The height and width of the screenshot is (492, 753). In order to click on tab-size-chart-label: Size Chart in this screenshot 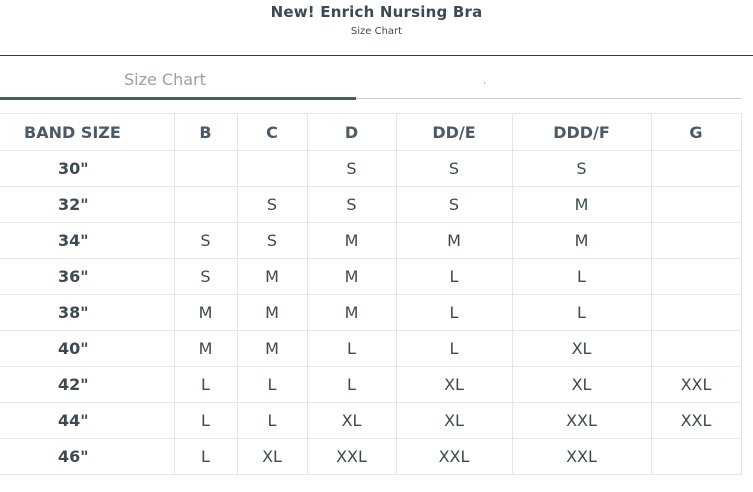, I will do `click(165, 79)`.